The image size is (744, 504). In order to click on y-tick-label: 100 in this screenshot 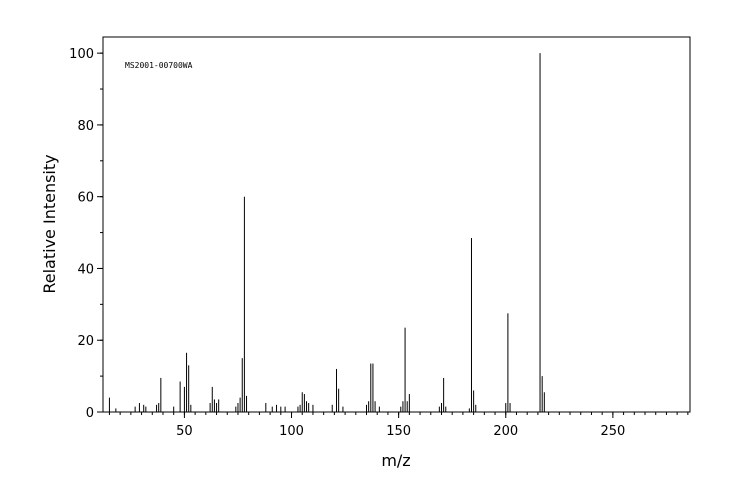, I will do `click(81, 54)`.